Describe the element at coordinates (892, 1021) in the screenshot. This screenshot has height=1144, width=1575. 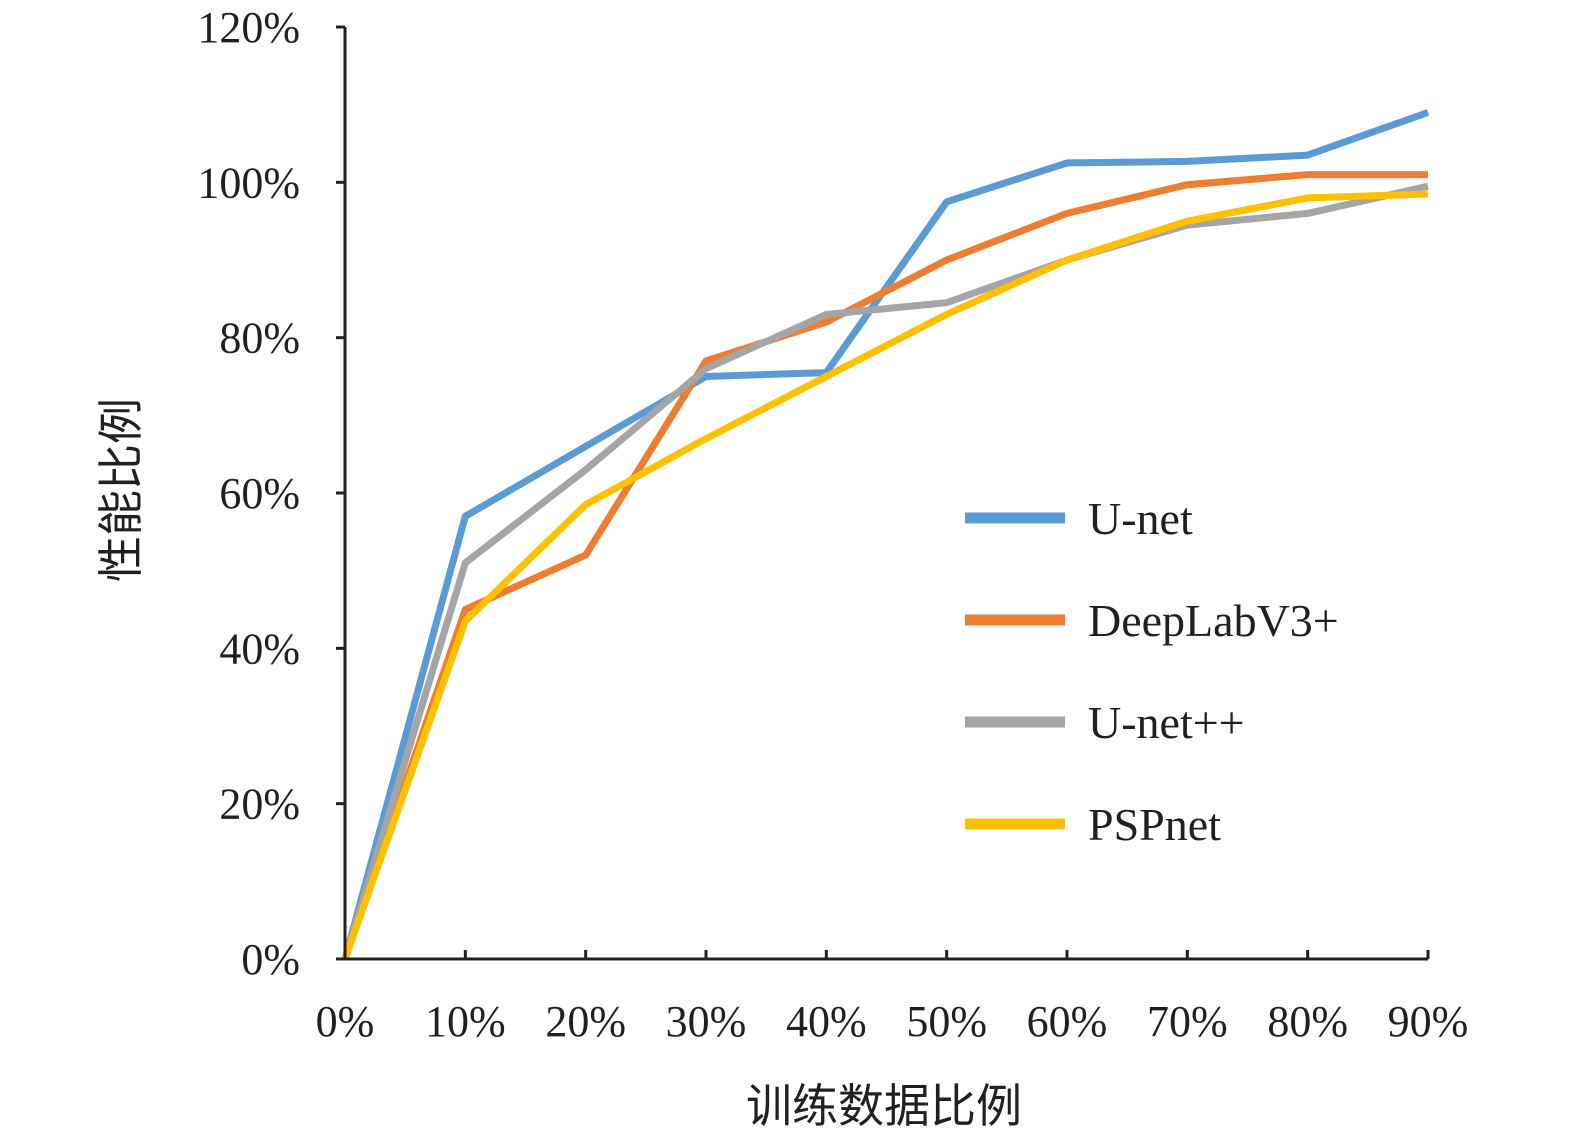
I see `x-tick-labels: 0% 10% 20% 30% 40% 50% 60% 70% 80% 90%` at that location.